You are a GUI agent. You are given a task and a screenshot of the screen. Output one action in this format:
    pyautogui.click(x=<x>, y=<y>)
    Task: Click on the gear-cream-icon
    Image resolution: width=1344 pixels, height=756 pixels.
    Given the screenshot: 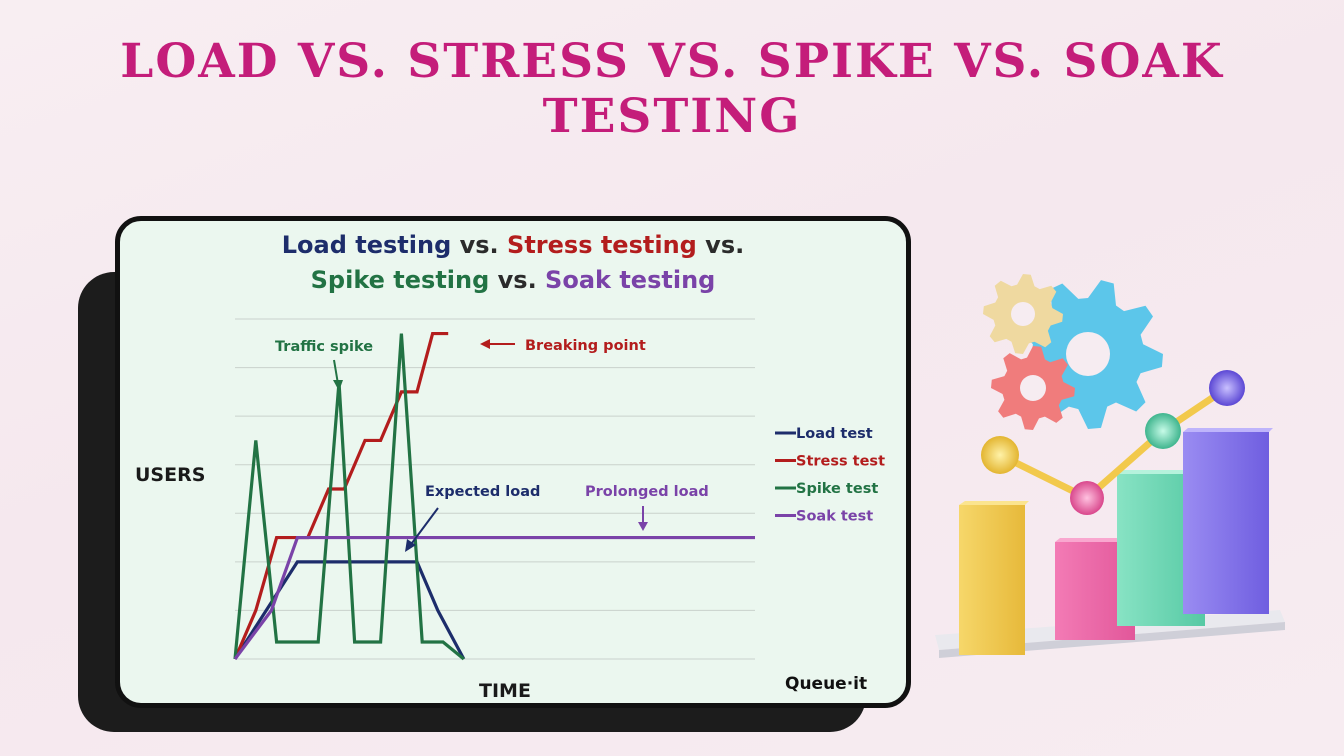 What is the action you would take?
    pyautogui.click(x=1023, y=314)
    